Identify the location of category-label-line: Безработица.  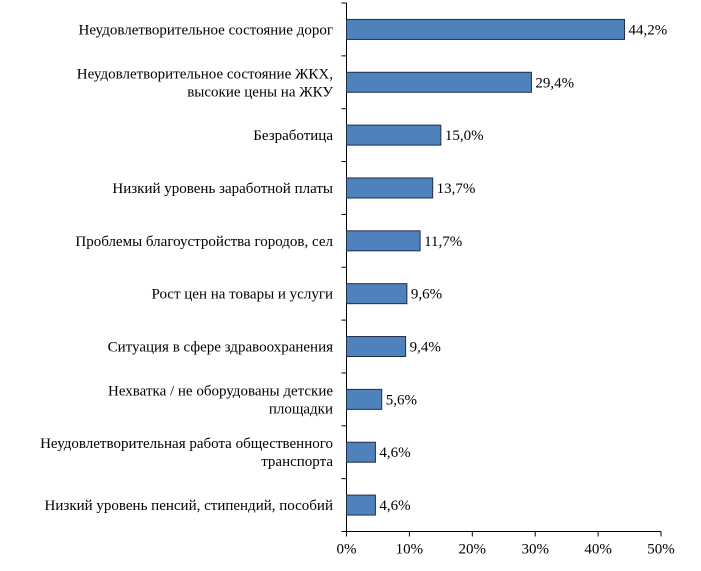
(293, 136).